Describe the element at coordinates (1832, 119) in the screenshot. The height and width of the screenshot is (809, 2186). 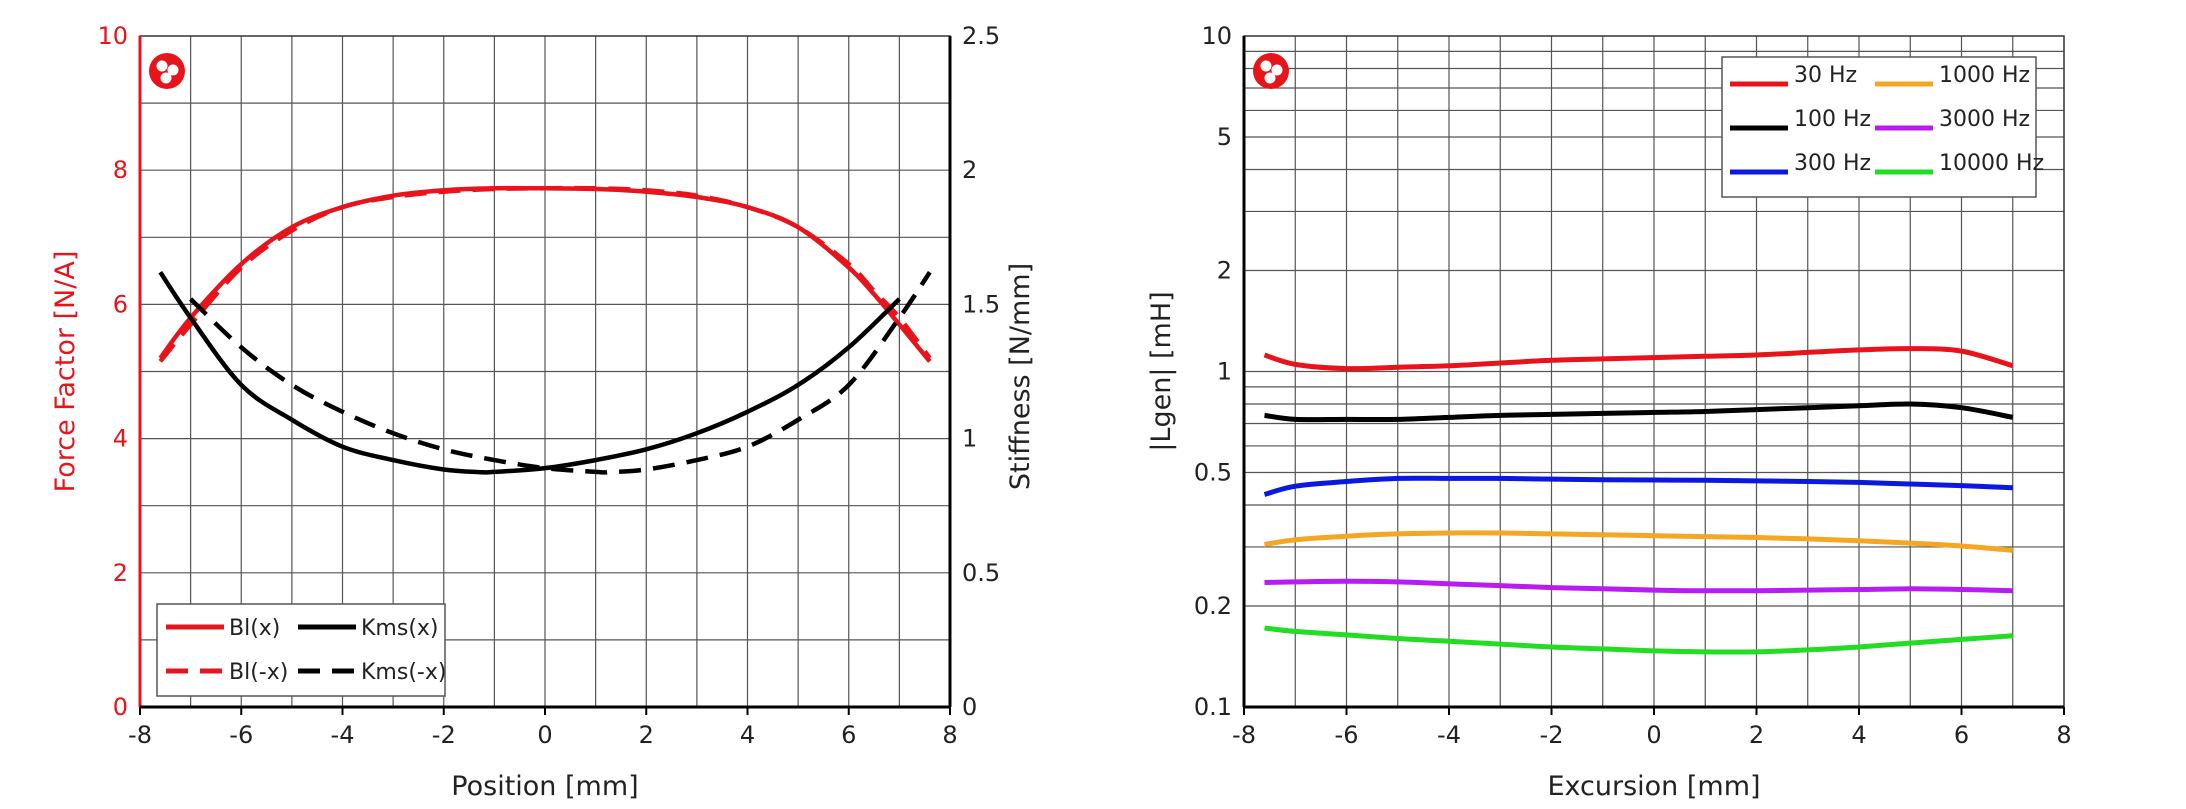
I see `legend-label: 100 Hz` at that location.